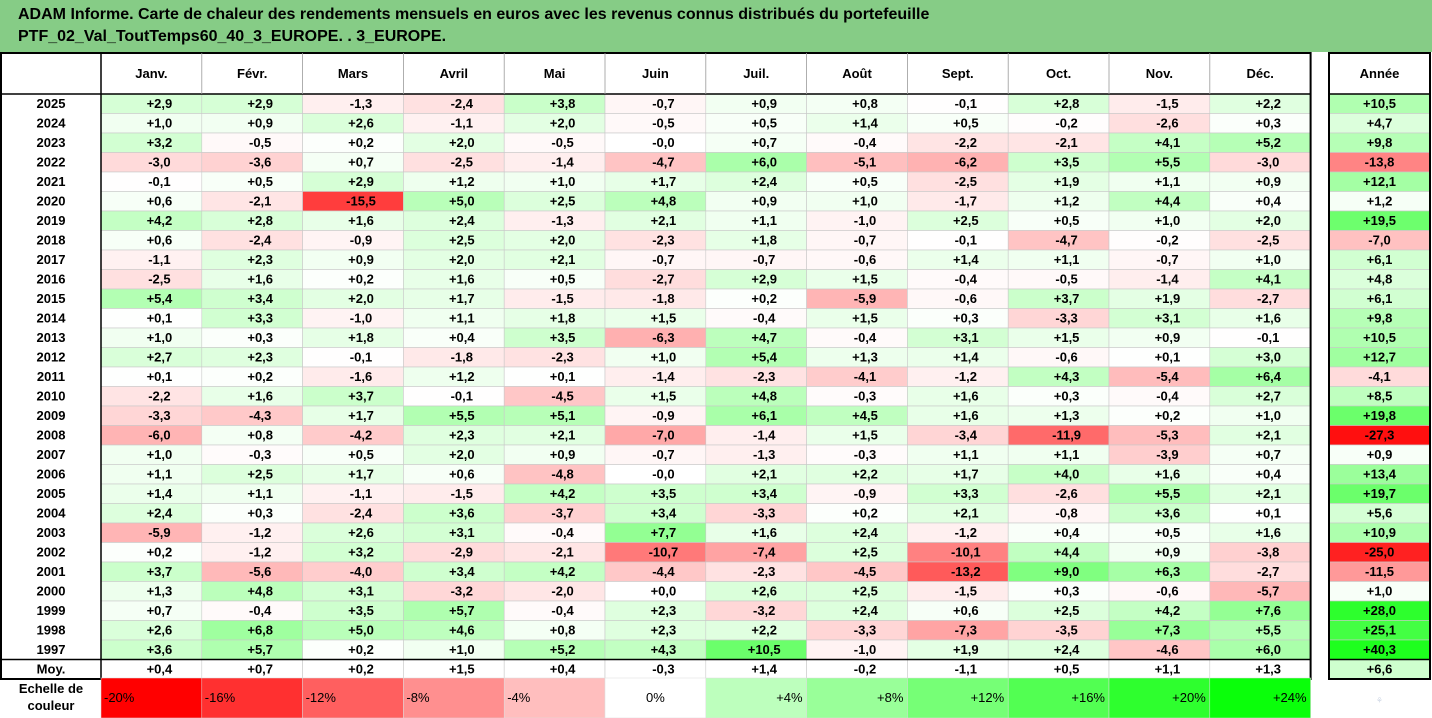  I want to click on cell-value: -0,2, so click(1066, 123).